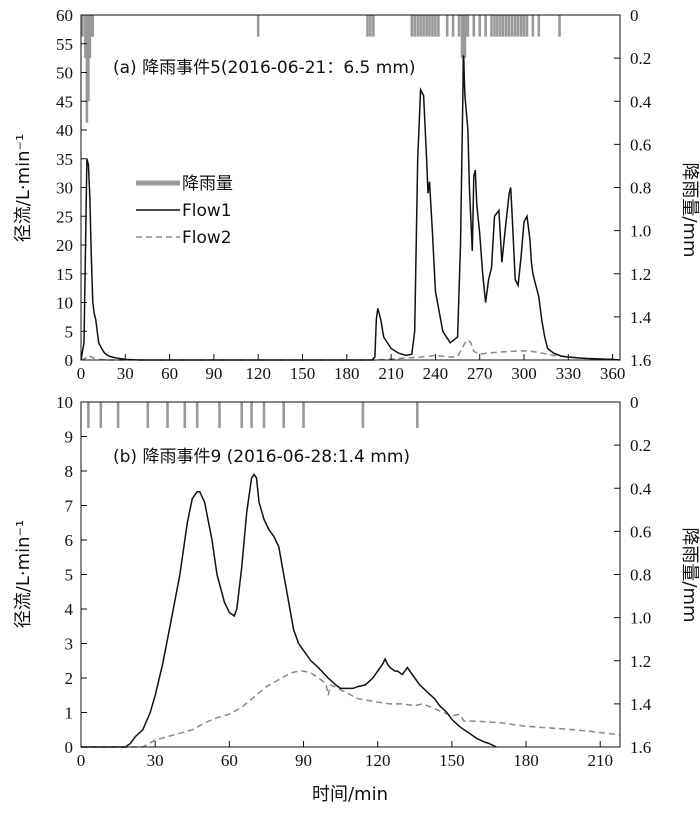  I want to click on y-tick-label: 40, so click(64, 130).